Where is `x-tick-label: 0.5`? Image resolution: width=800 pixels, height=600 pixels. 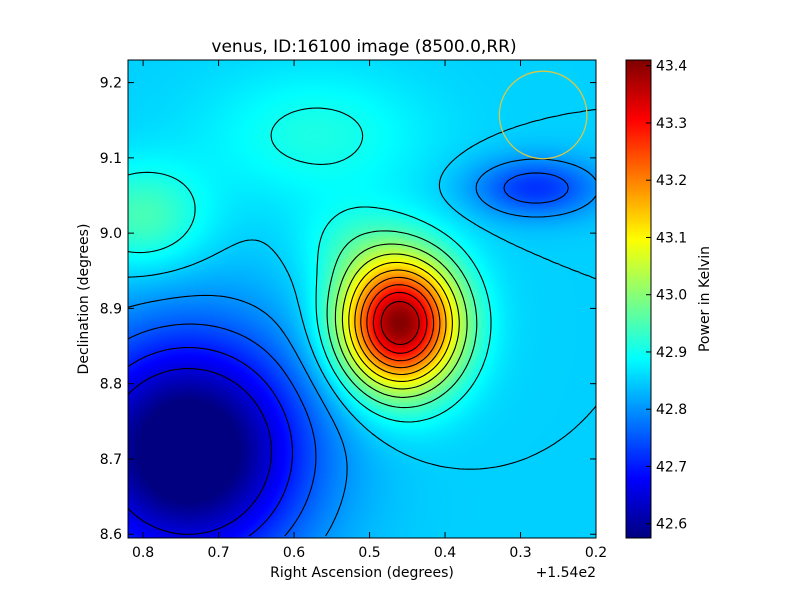 x-tick-label: 0.5 is located at coordinates (369, 553).